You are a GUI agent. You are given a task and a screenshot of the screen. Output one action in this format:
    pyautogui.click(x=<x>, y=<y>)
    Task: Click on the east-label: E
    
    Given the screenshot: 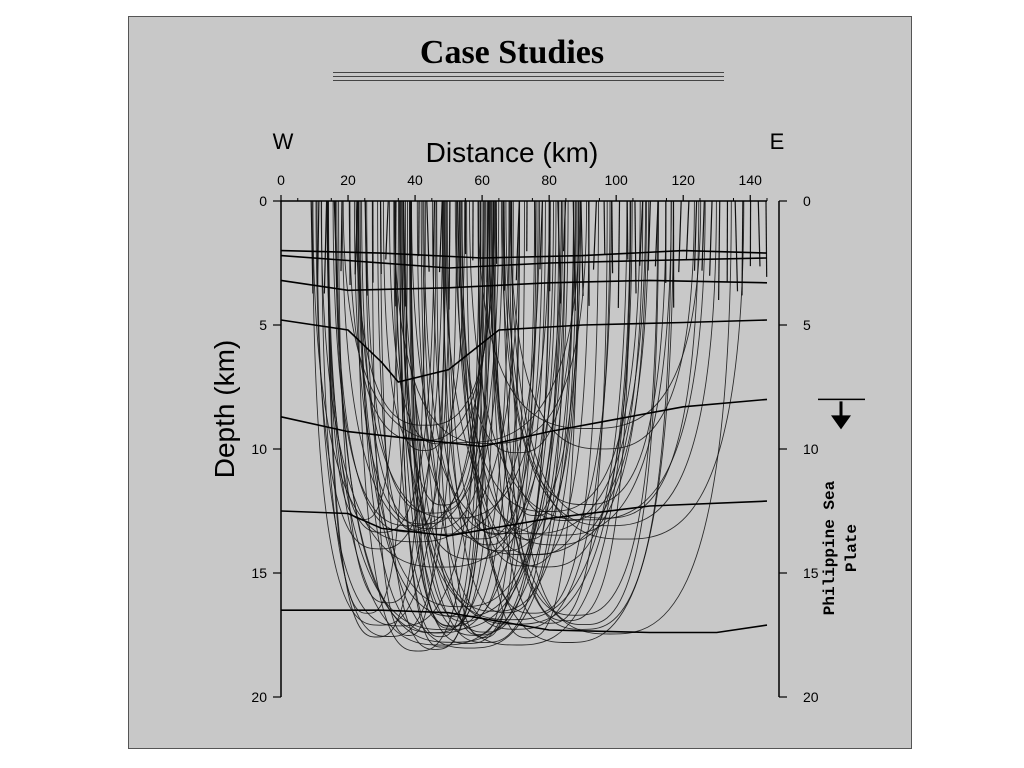 What is the action you would take?
    pyautogui.click(x=777, y=141)
    